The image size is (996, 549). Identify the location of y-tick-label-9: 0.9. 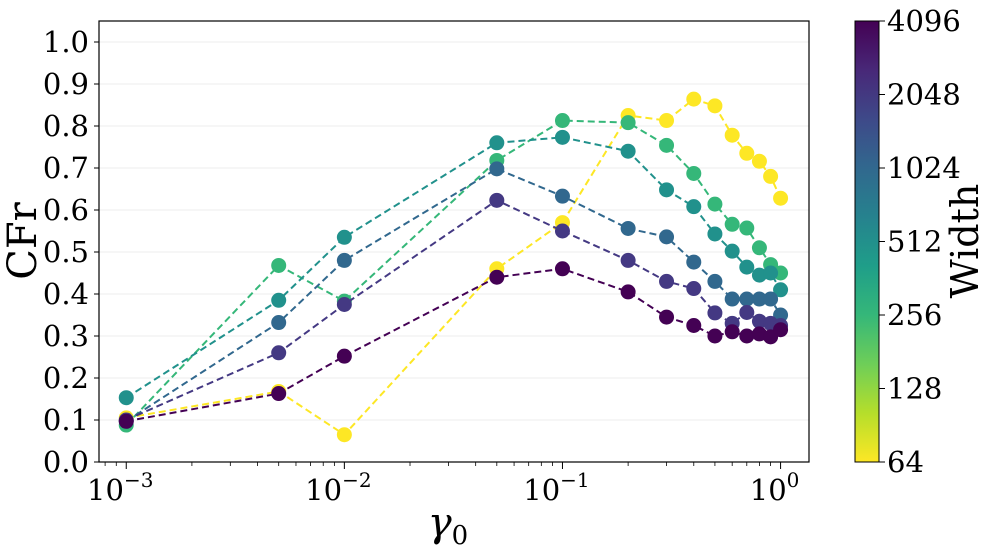
(66, 84).